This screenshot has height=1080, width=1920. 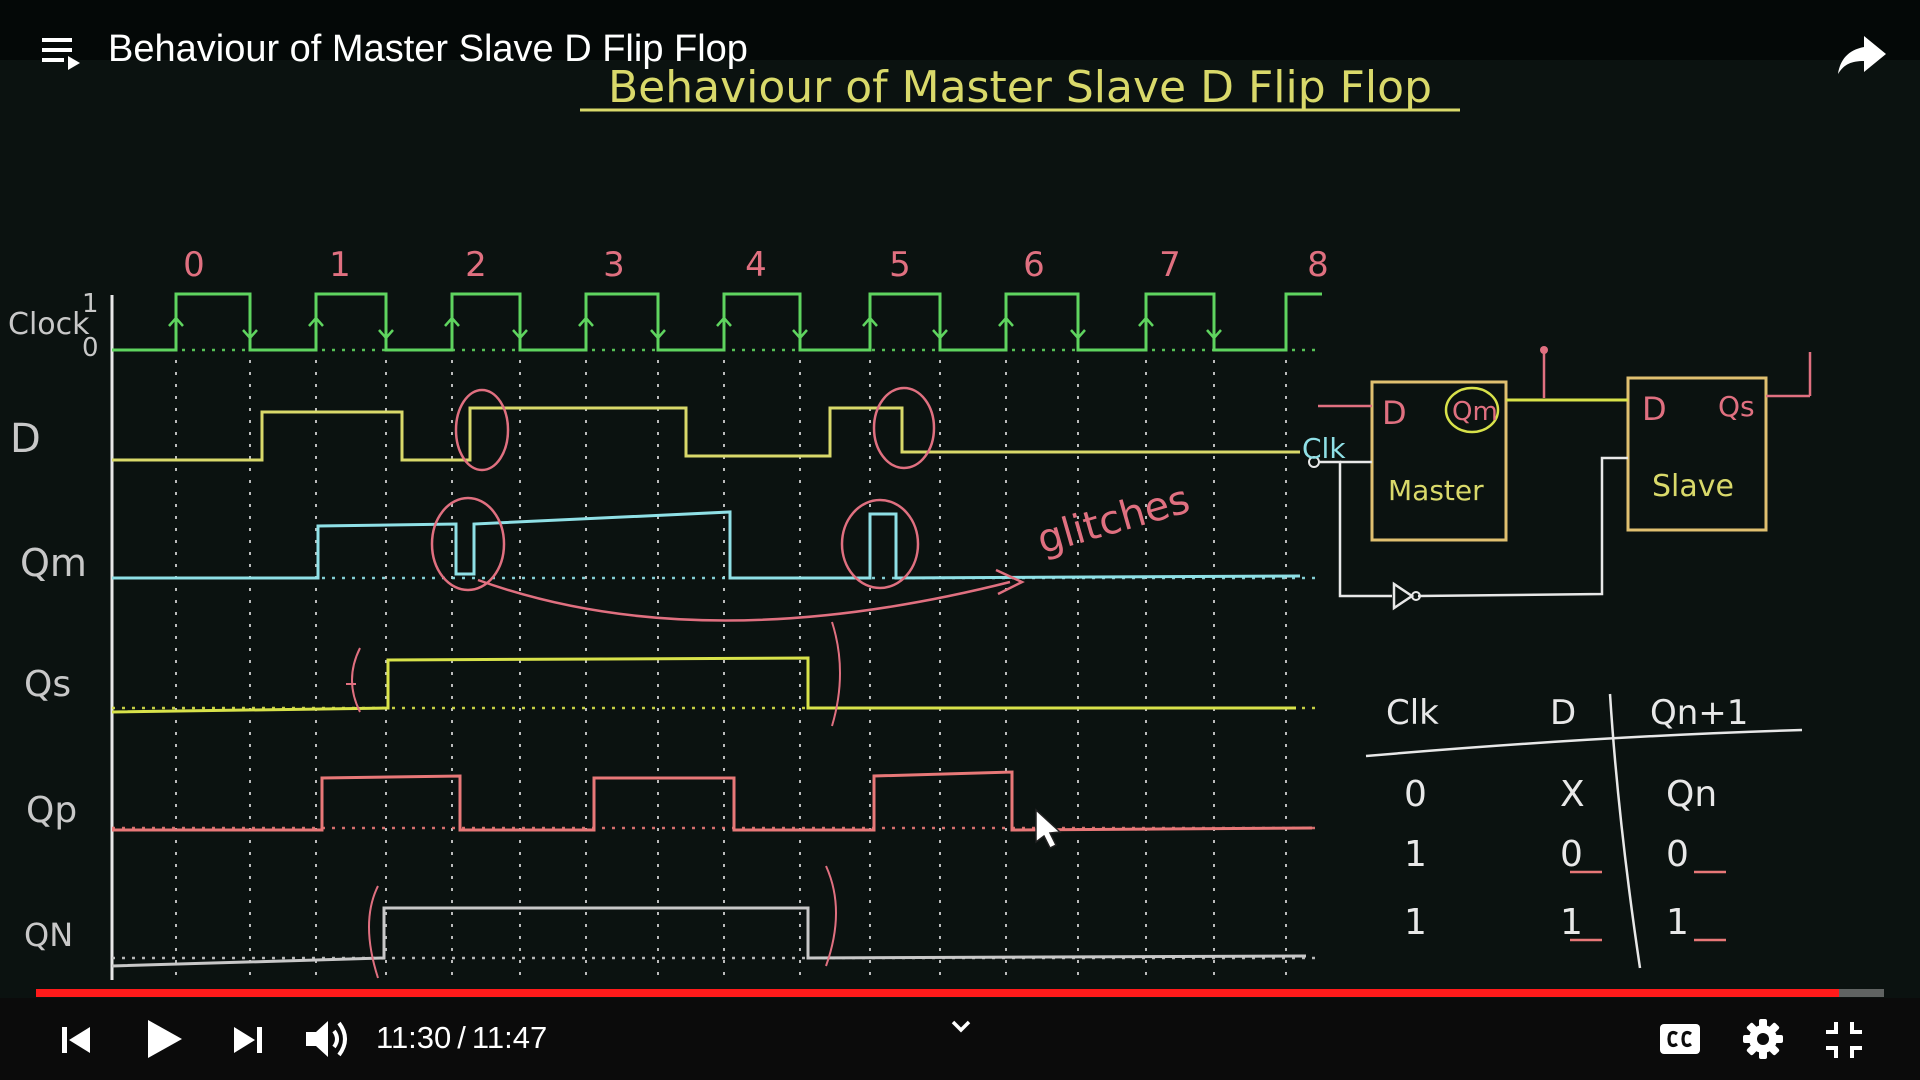 What do you see at coordinates (938, 993) in the screenshot?
I see `progress-played` at bounding box center [938, 993].